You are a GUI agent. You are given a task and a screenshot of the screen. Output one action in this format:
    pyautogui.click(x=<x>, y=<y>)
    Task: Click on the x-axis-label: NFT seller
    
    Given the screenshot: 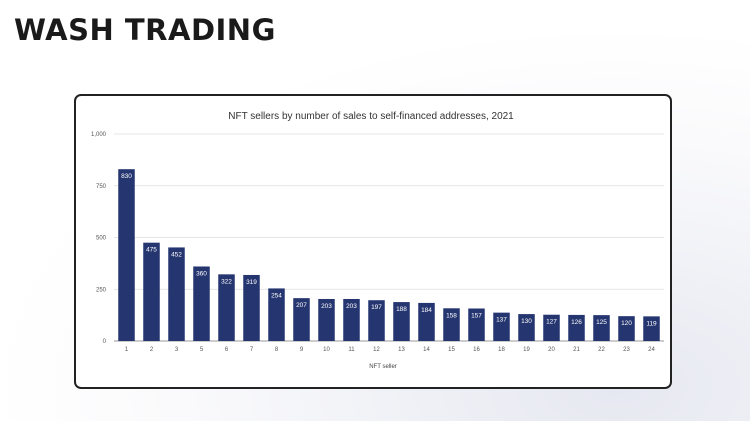 What is the action you would take?
    pyautogui.click(x=383, y=367)
    